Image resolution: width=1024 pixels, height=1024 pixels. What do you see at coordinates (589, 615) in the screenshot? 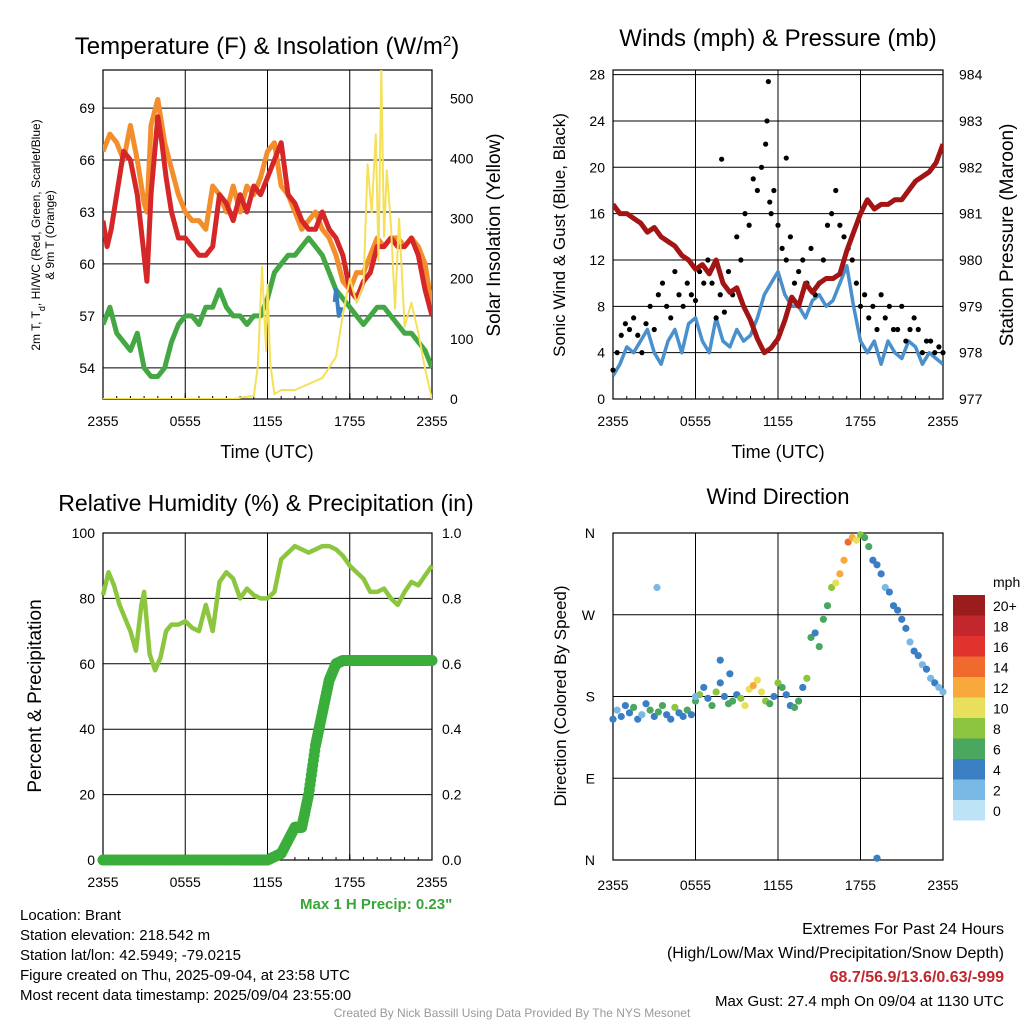
I see `y-tick-label: W` at bounding box center [589, 615].